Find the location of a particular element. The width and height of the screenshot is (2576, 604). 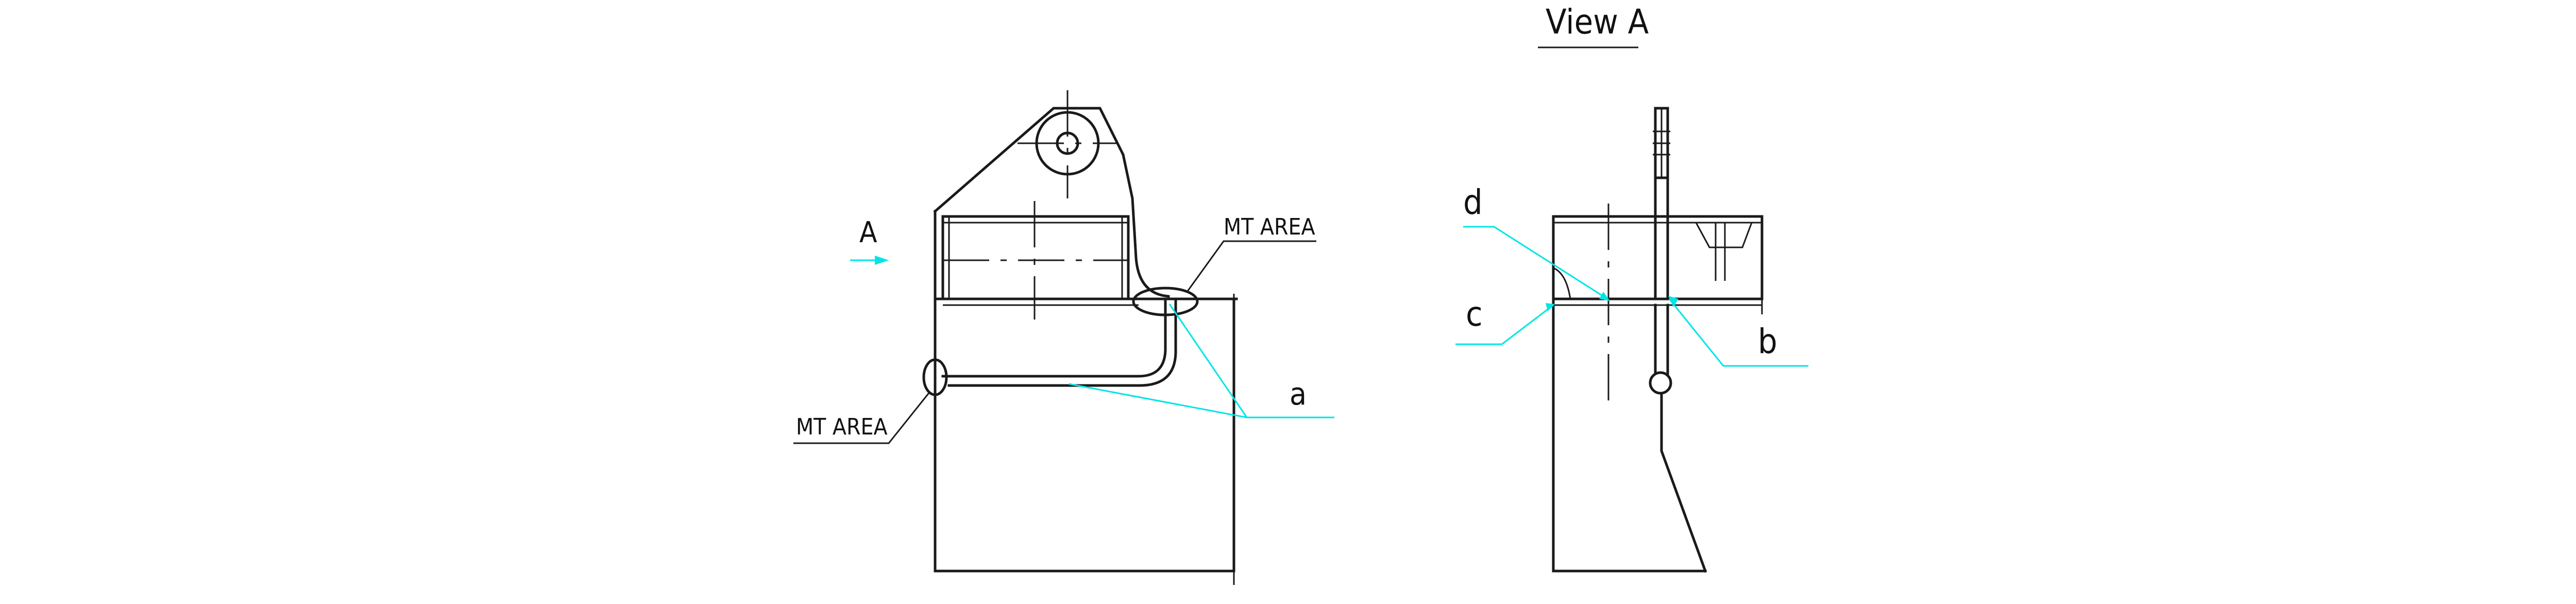

view-arrow-label: A is located at coordinates (868, 232).